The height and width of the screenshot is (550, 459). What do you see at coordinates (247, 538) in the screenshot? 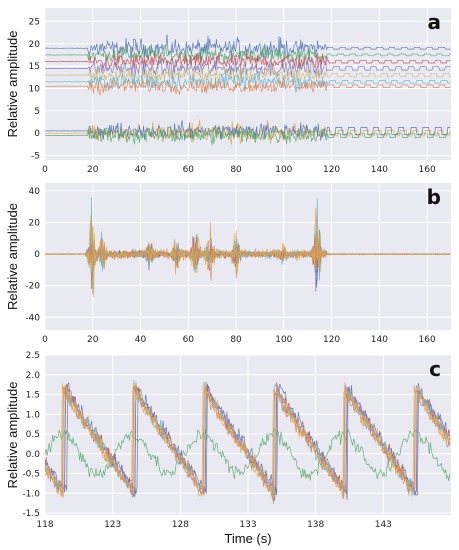
I see `x-axis-label: Time (s)` at bounding box center [247, 538].